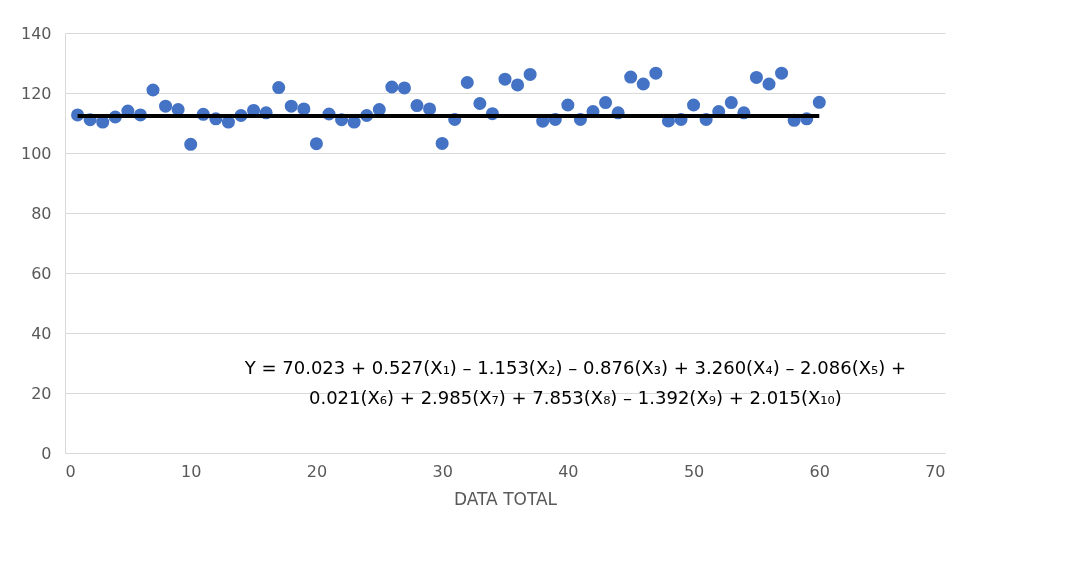 The image size is (1076, 580). Describe the element at coordinates (191, 471) in the screenshot. I see `x-tick-label: 10` at that location.